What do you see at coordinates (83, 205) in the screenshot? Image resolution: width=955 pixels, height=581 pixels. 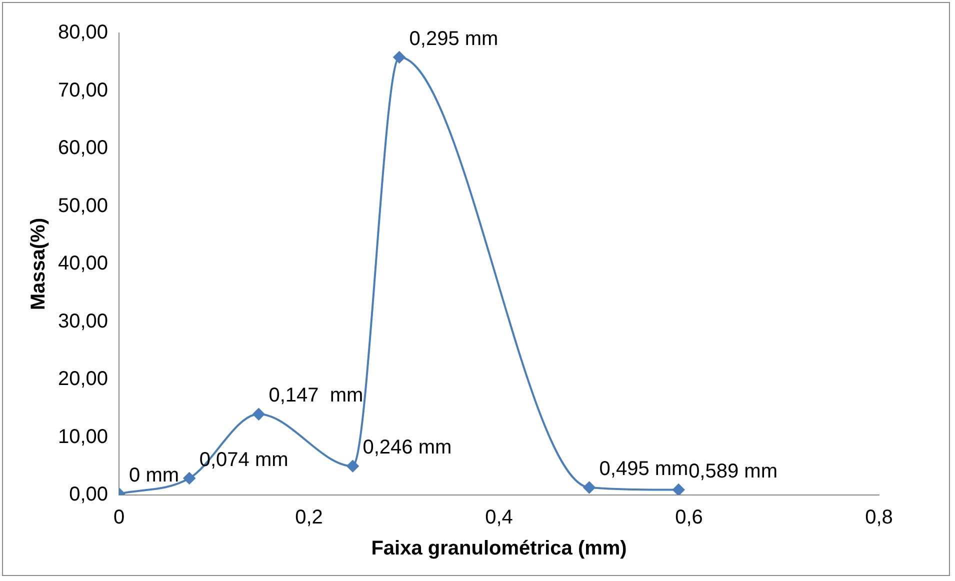 I see `y-tick-label: 50,00` at bounding box center [83, 205].